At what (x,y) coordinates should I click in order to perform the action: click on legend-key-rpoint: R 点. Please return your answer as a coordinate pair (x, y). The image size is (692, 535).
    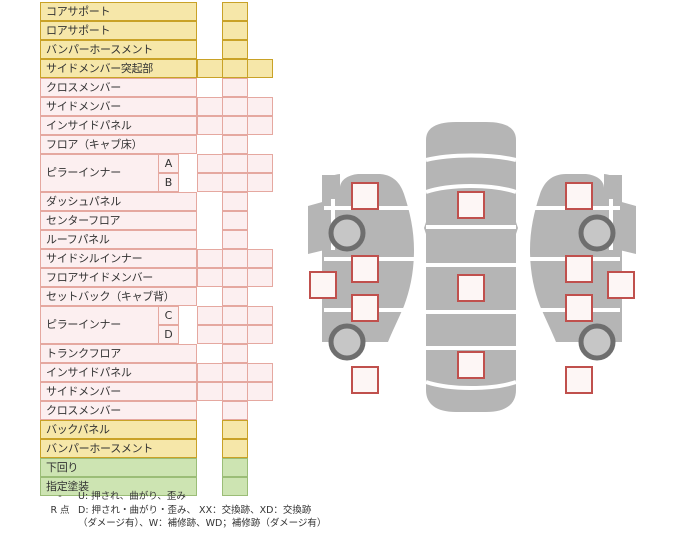
    Looking at the image, I should click on (60, 510).